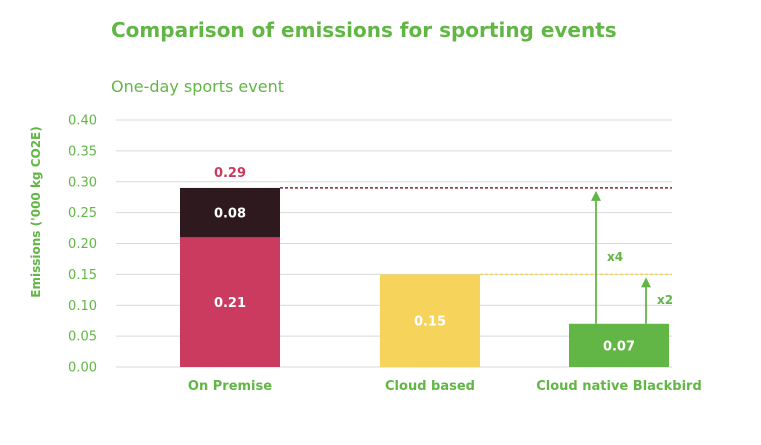  What do you see at coordinates (430, 386) in the screenshot?
I see `x-tick-label: Cloud based` at bounding box center [430, 386].